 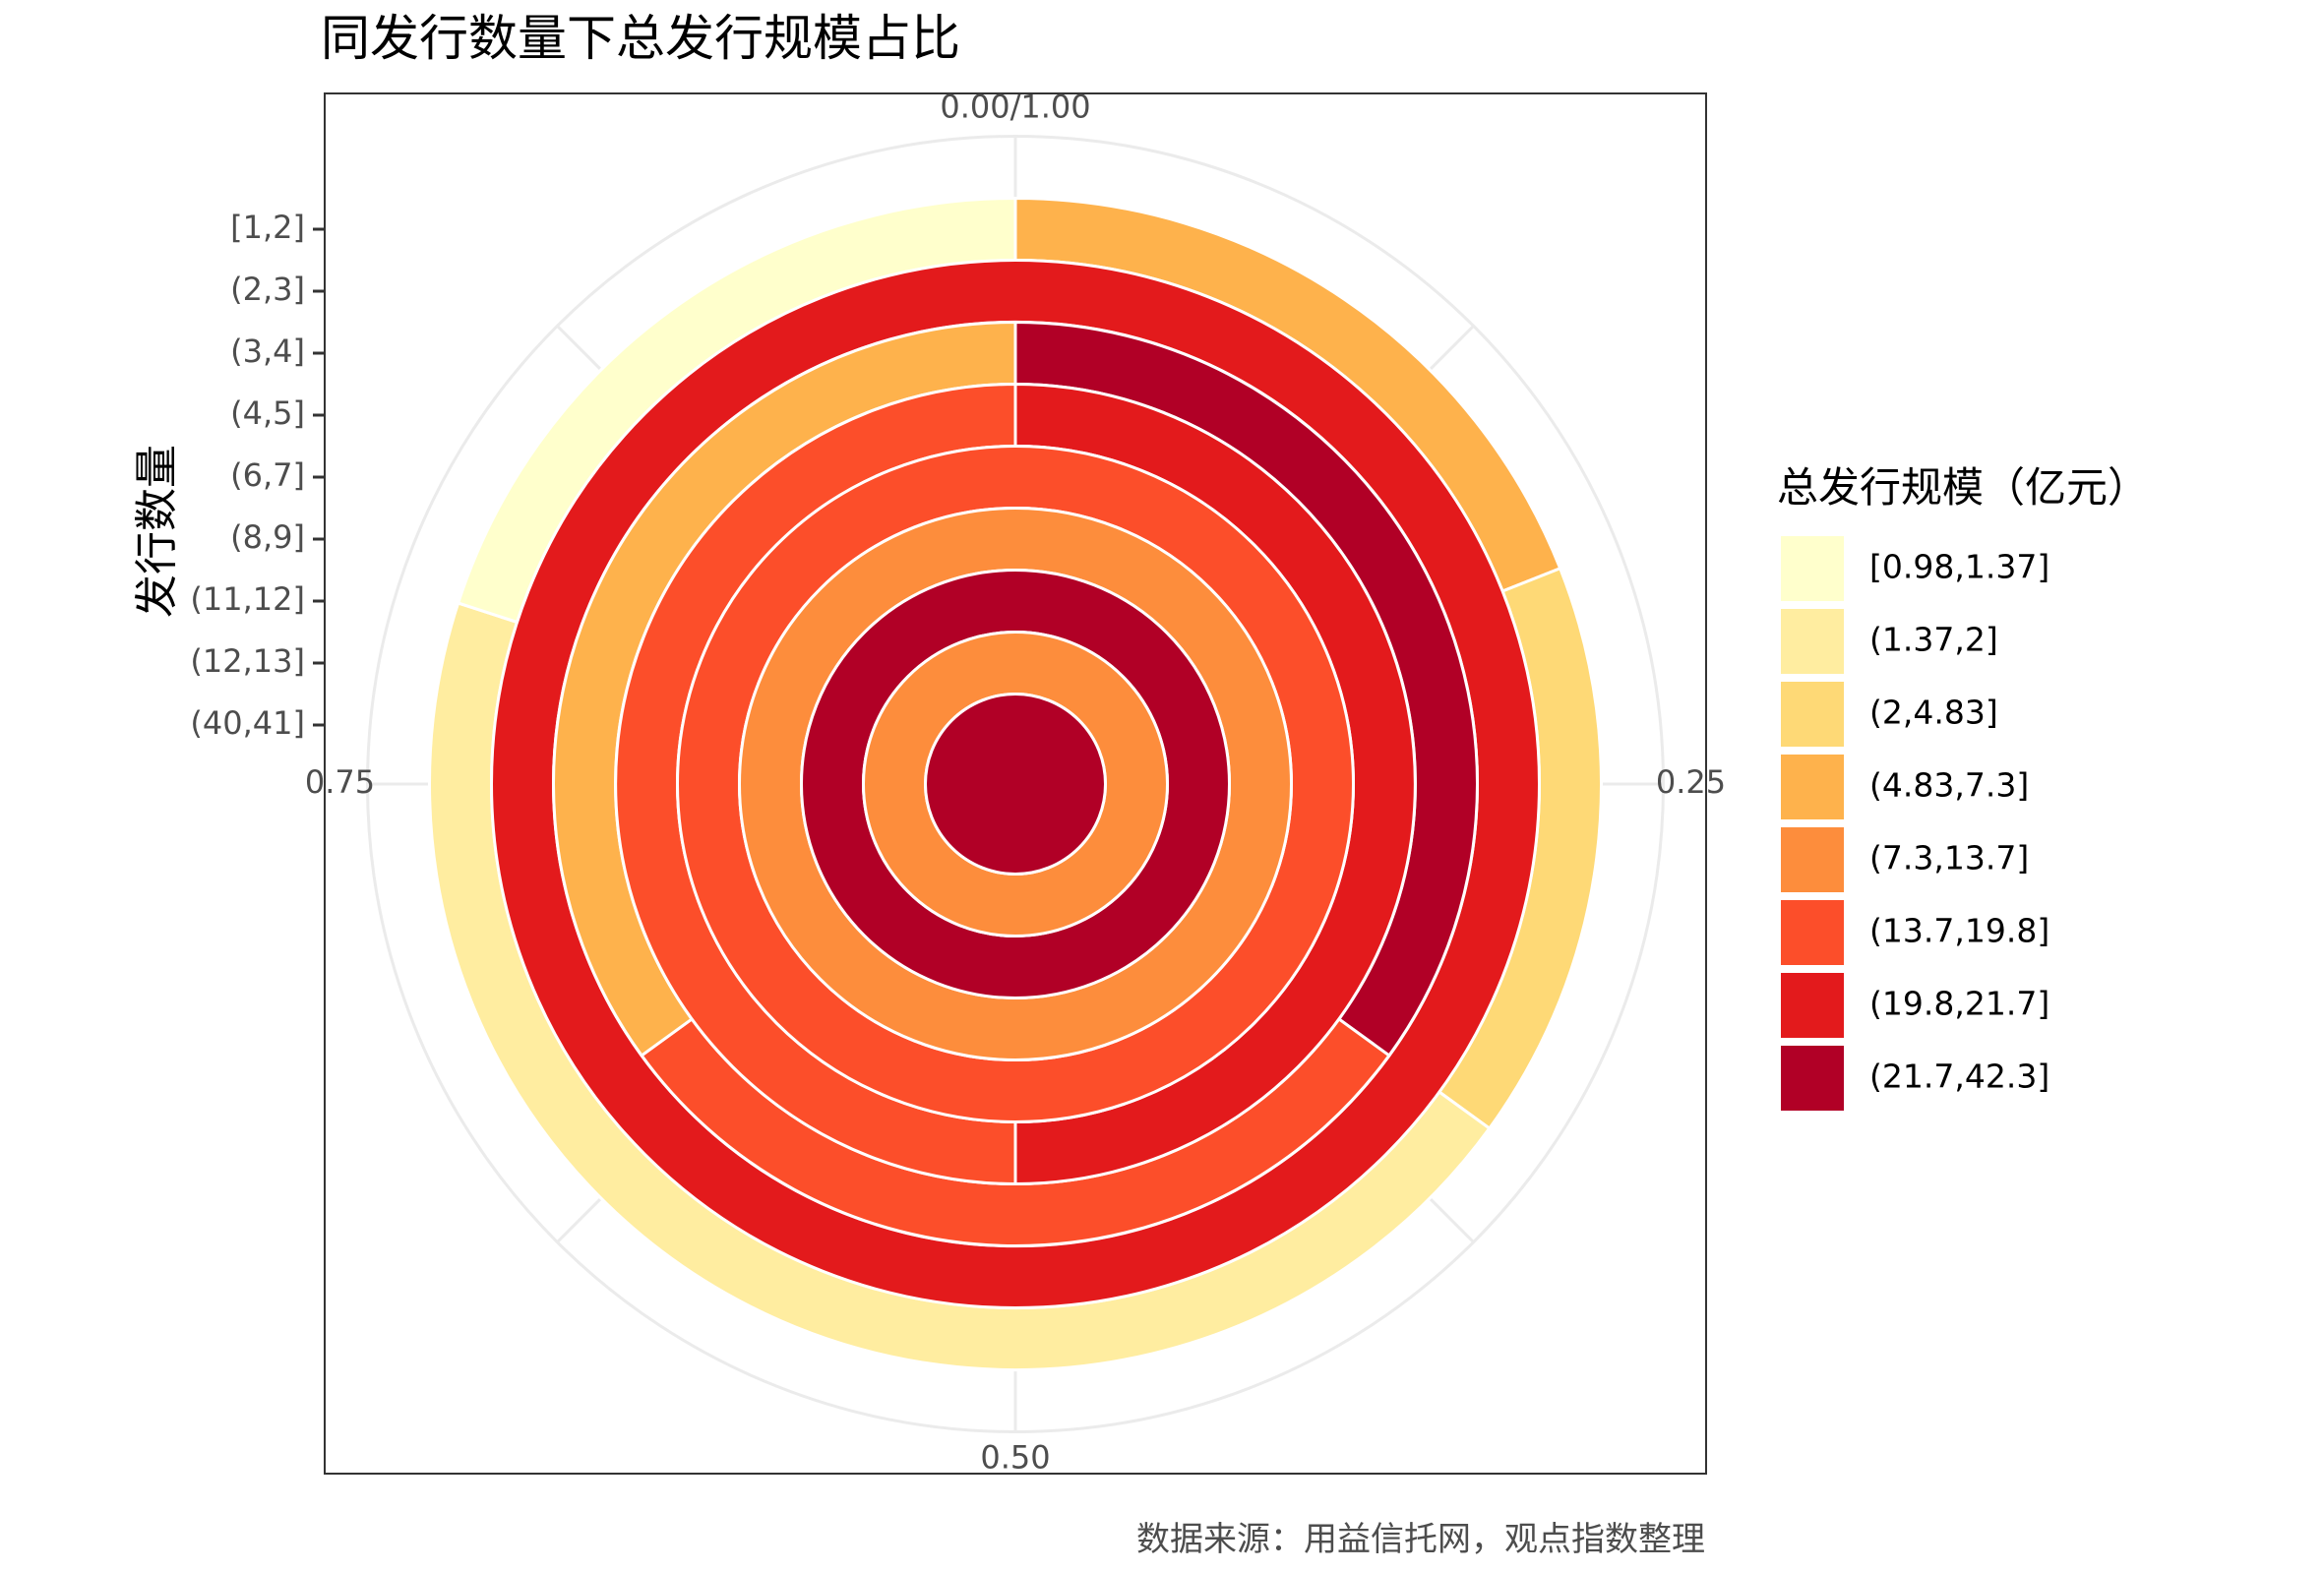 What do you see at coordinates (1691, 782) in the screenshot?
I see `theta-tick-label: 0.25` at bounding box center [1691, 782].